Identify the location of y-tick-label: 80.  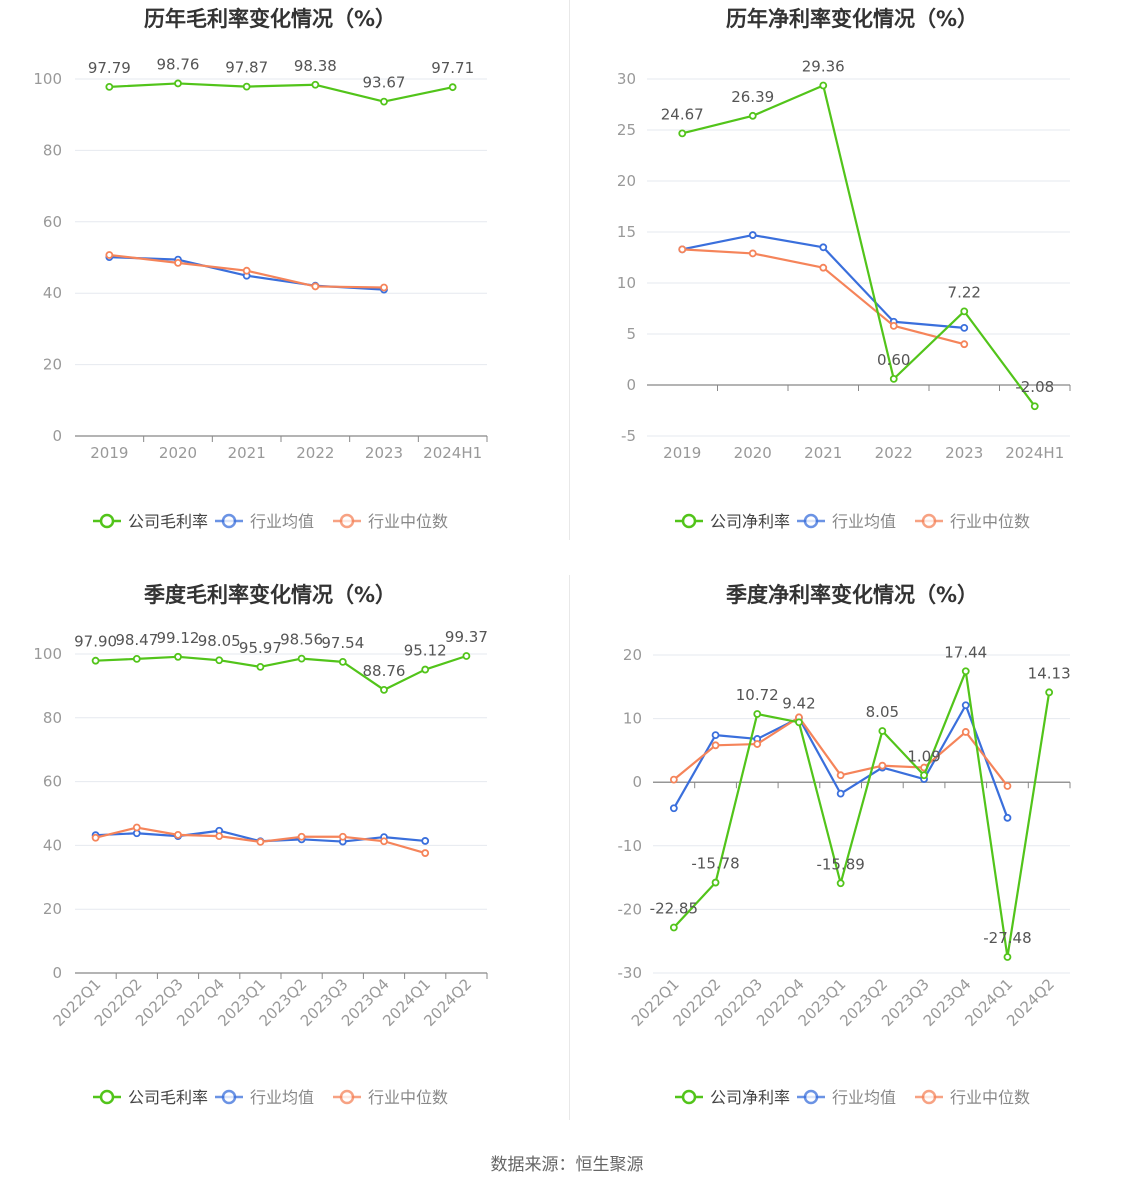
(52, 150).